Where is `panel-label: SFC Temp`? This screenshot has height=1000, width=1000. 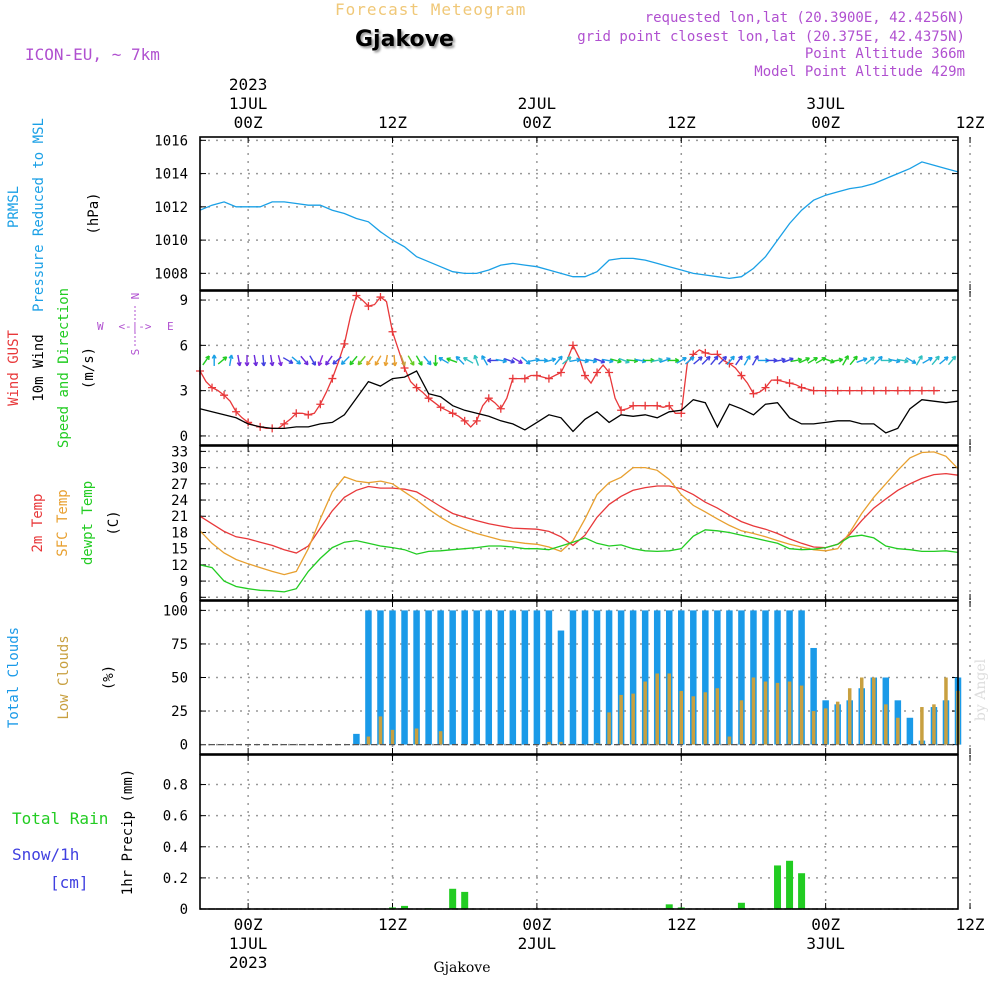
panel-label: SFC Temp is located at coordinates (63, 522).